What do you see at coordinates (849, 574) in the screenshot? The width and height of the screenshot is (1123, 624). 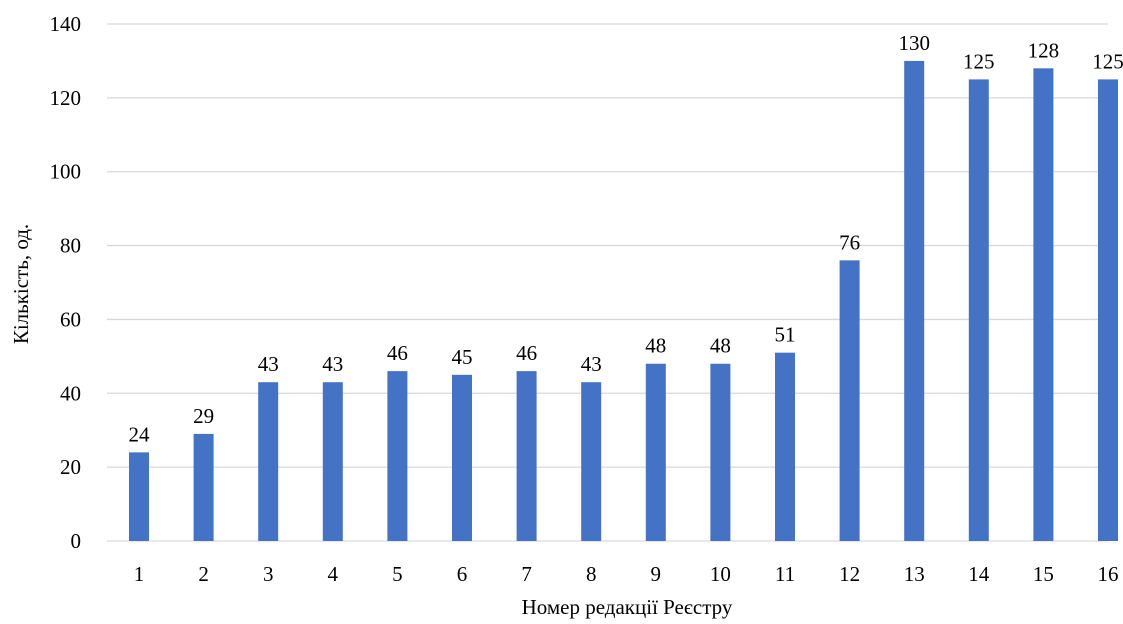 I see `x-tick-label: 12` at bounding box center [849, 574].